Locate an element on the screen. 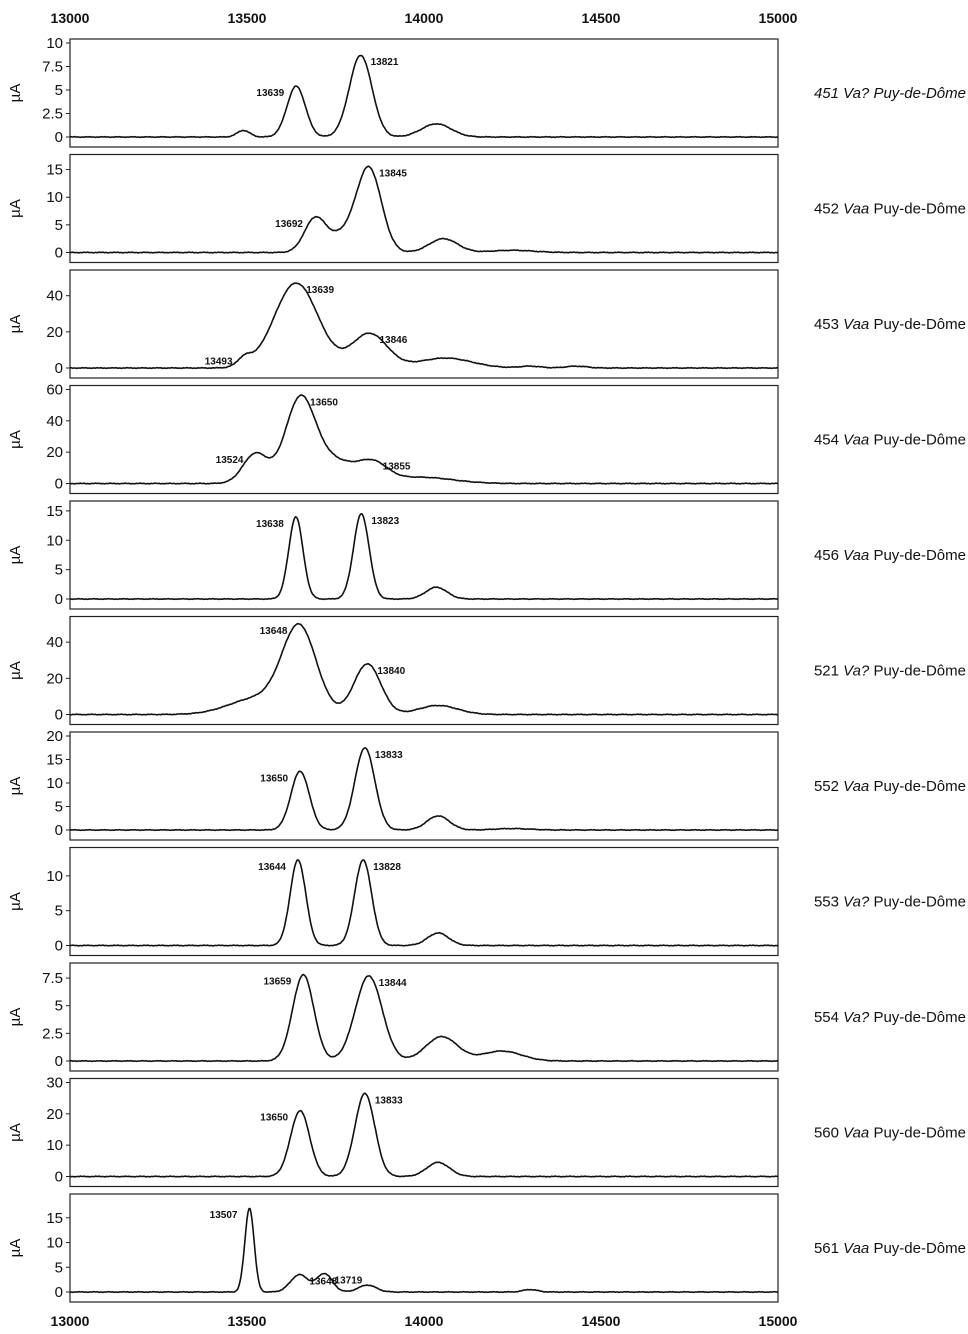 Image resolution: width=968 pixels, height=1334 pixels. x-tick-label-bottom: 15000 is located at coordinates (778, 1321).